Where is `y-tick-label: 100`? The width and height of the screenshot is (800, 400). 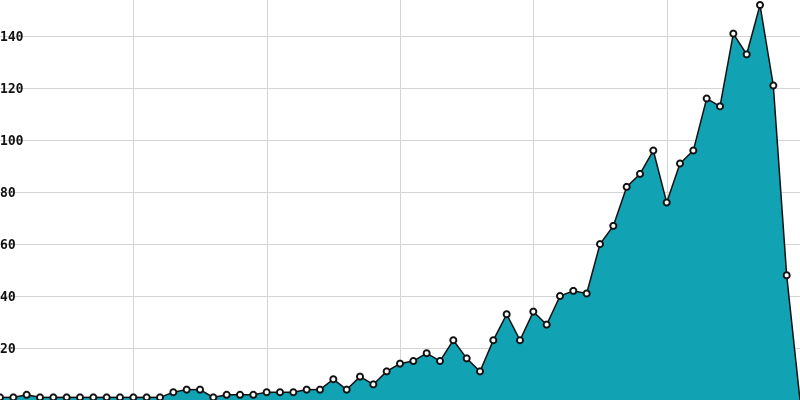
y-tick-label: 100 is located at coordinates (12, 141).